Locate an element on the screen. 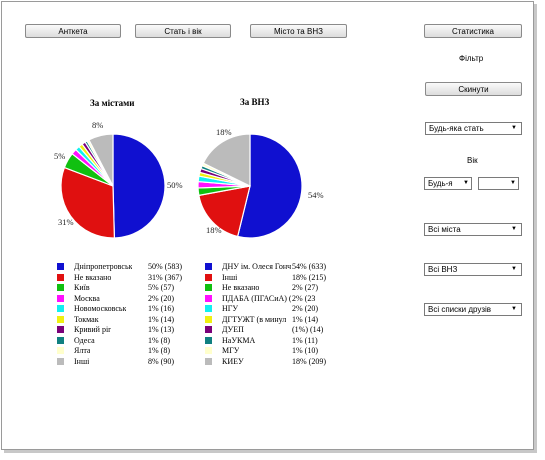  filter-title: Фільтр is located at coordinates (471, 58).